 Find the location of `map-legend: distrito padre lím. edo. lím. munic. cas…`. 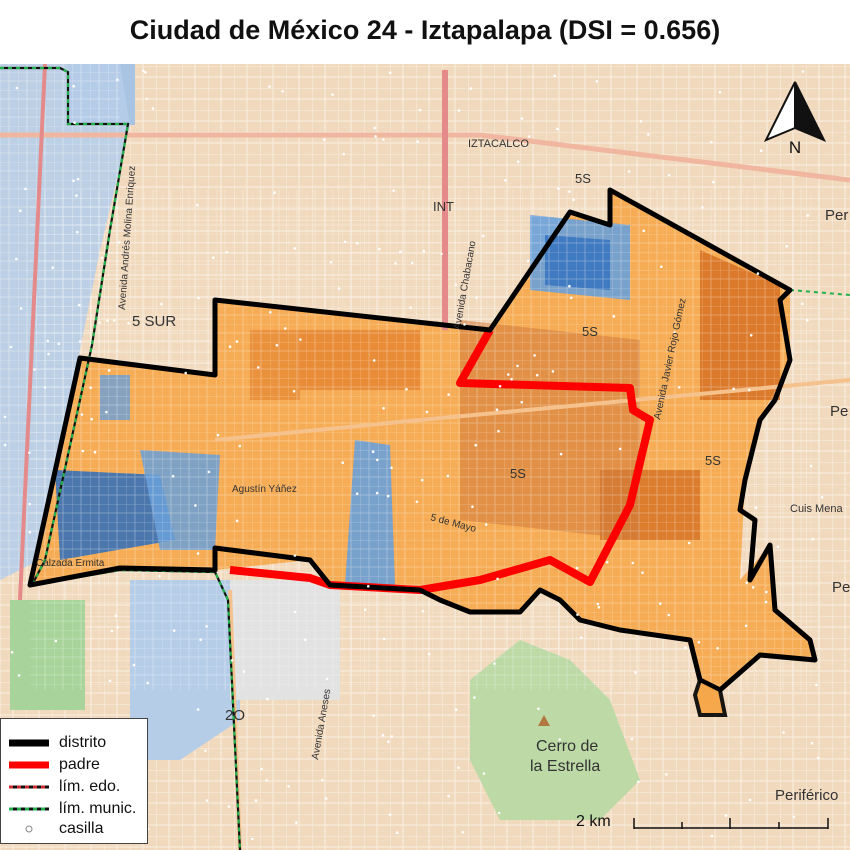

map-legend: distrito padre lím. edo. lím. munic. cas… is located at coordinates (74, 781).